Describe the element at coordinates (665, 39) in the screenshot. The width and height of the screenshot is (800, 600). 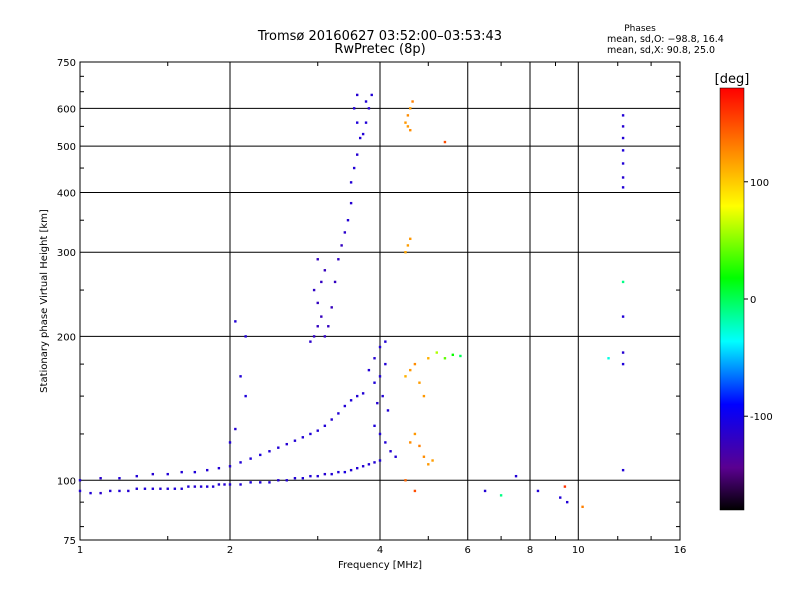
I see `phases-o-stats: mean, sd,O: −98.8, 16.4` at that location.